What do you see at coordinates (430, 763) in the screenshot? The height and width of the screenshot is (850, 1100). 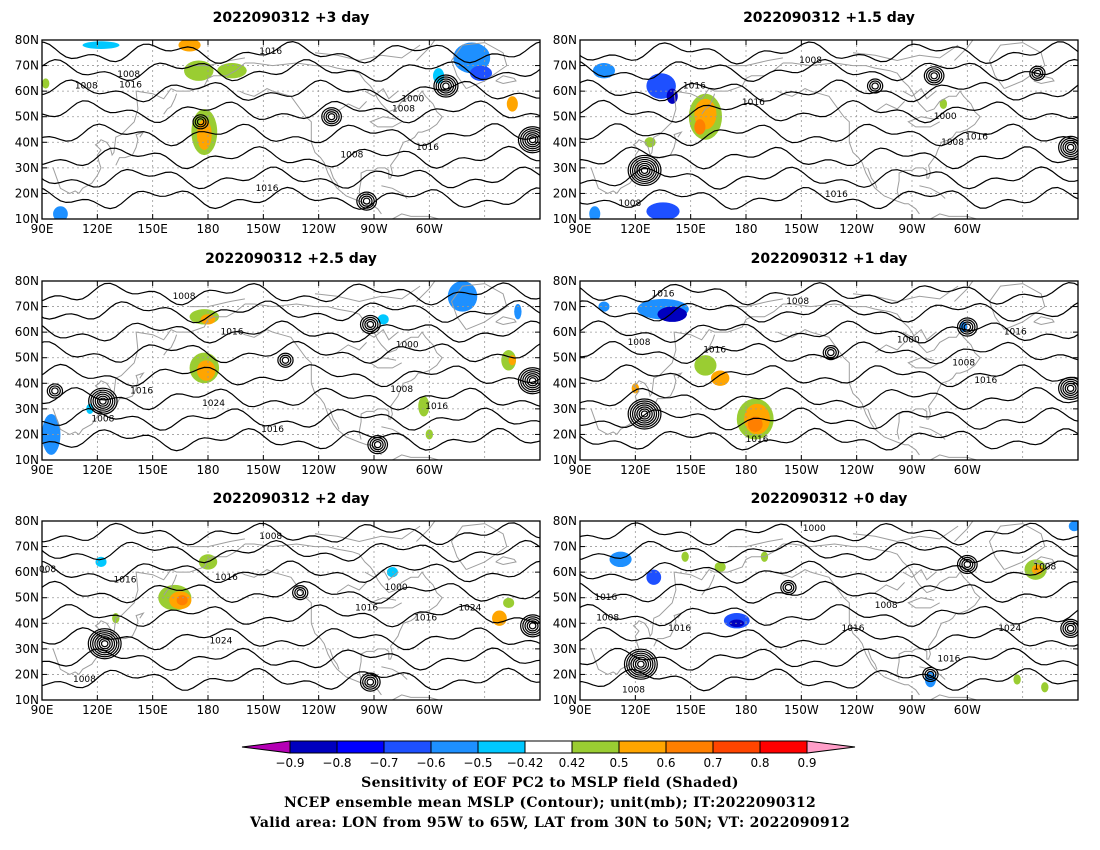 I see `colorbar-level-label: −0.6` at bounding box center [430, 763].